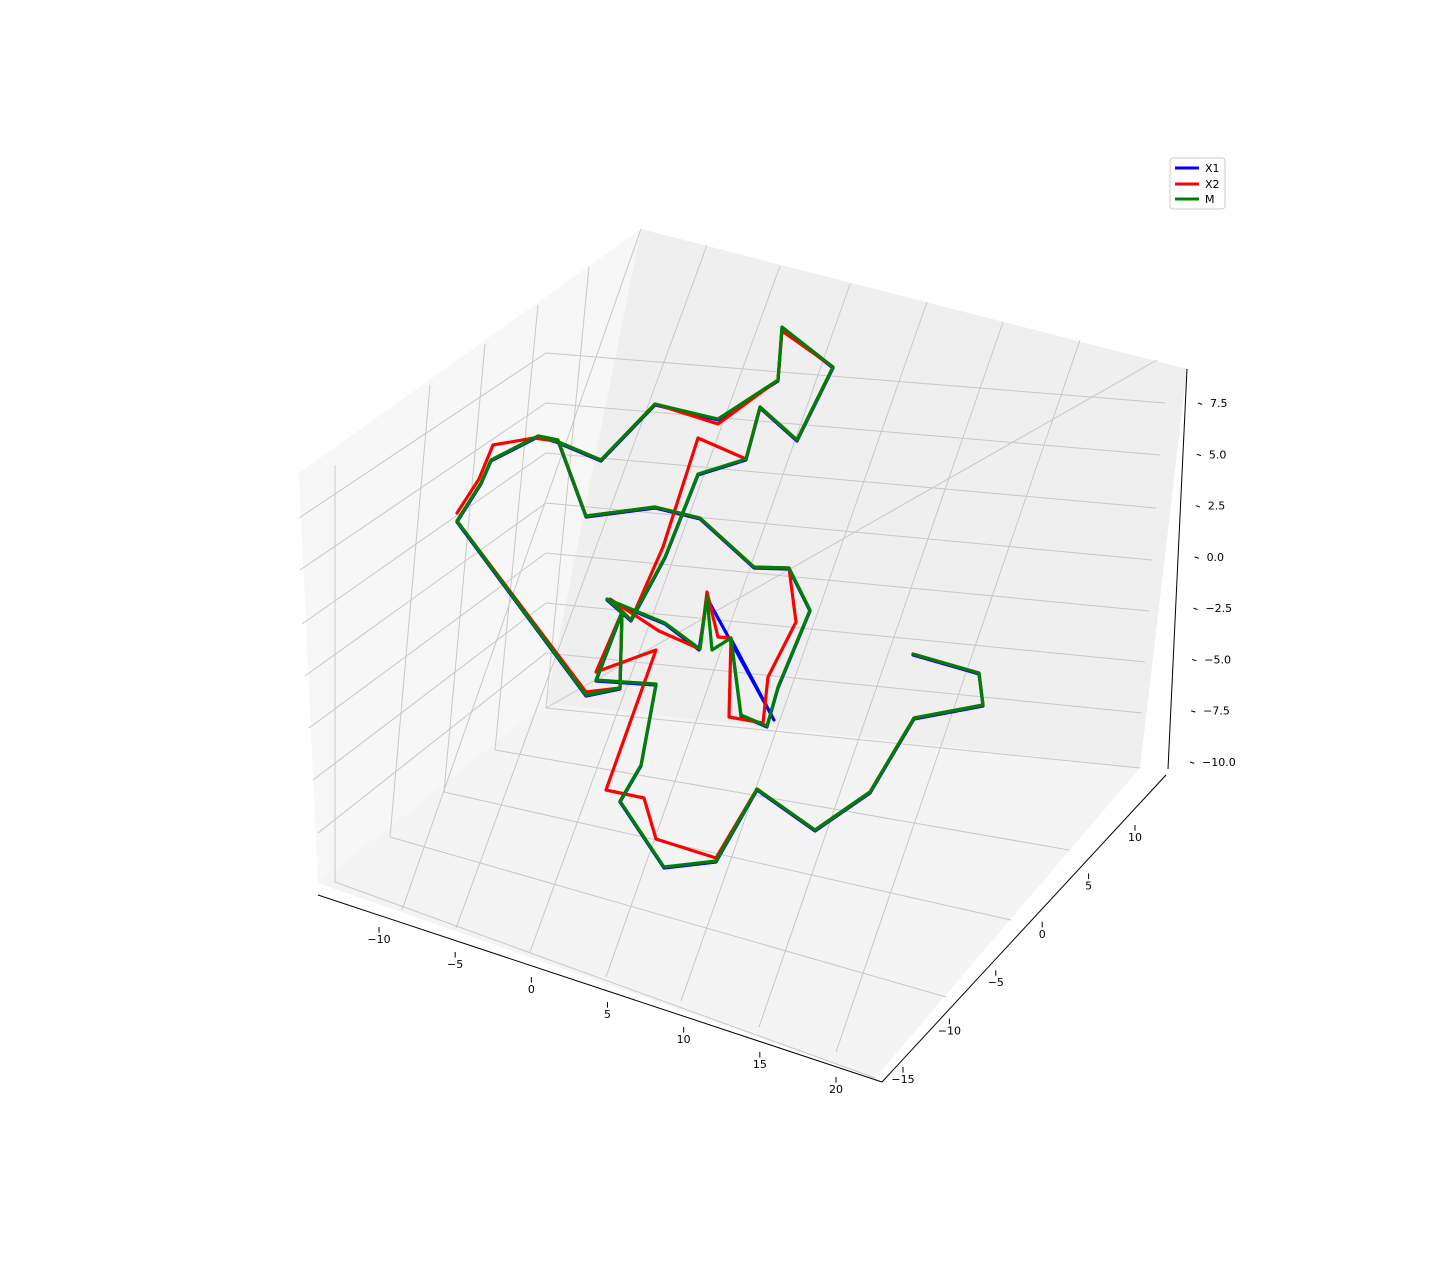 Image resolution: width=1440 pixels, height=1280 pixels. I want to click on z-axis-line, so click(1177, 569).